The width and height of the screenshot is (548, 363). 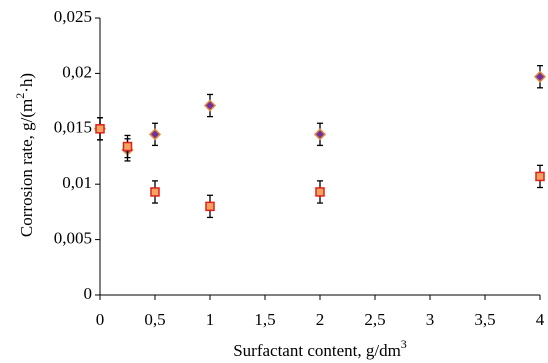 I want to click on x-tick-label: 0,5, so click(x=154, y=319).